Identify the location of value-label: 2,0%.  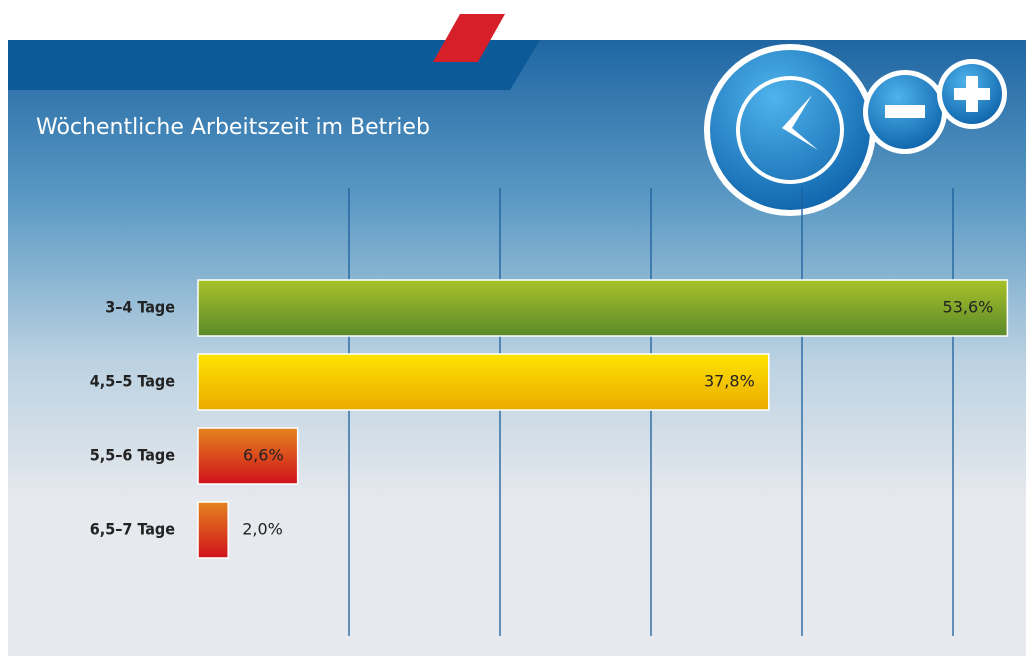
(262, 529).